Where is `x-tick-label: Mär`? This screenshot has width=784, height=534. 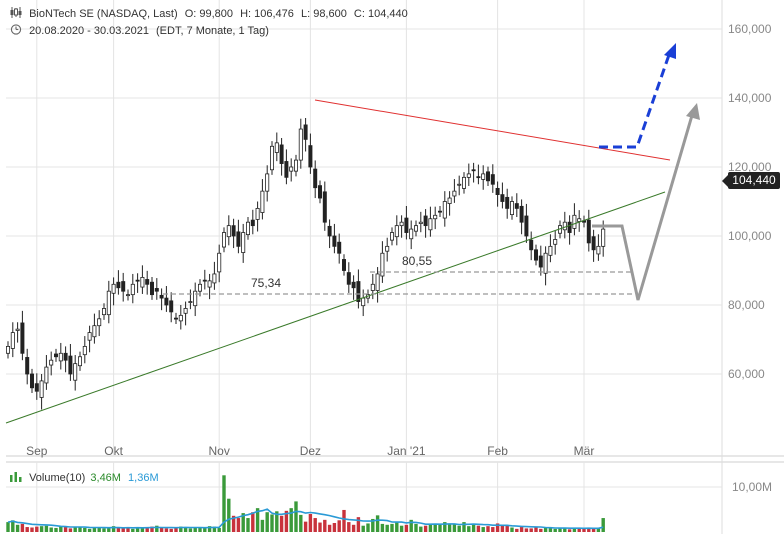
x-tick-label: Mär is located at coordinates (584, 451).